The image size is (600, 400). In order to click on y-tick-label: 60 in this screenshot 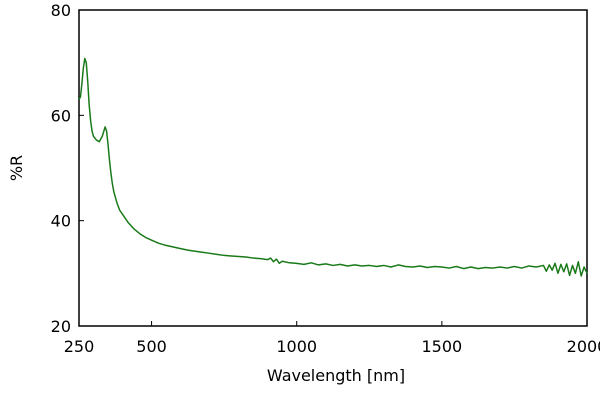, I will do `click(61, 115)`.